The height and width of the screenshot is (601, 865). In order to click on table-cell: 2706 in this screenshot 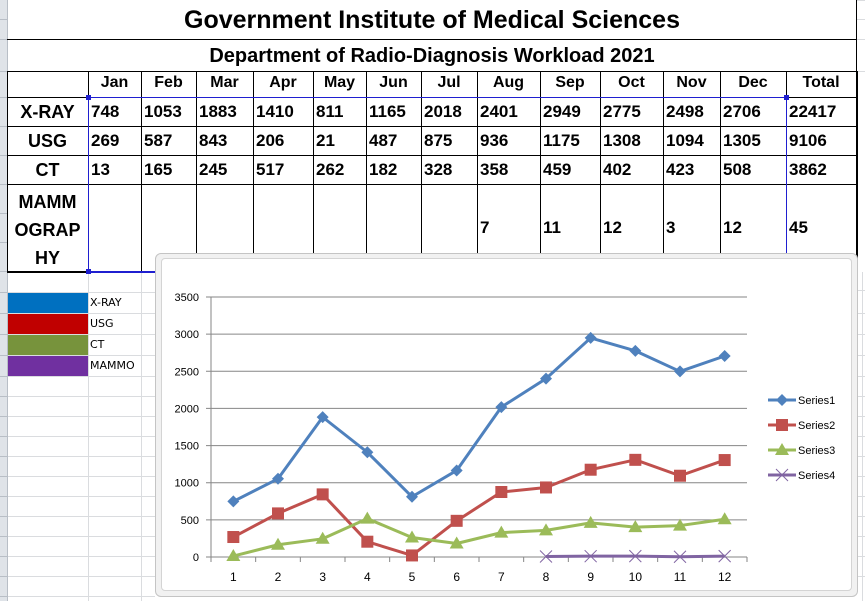, I will do `click(742, 111)`.